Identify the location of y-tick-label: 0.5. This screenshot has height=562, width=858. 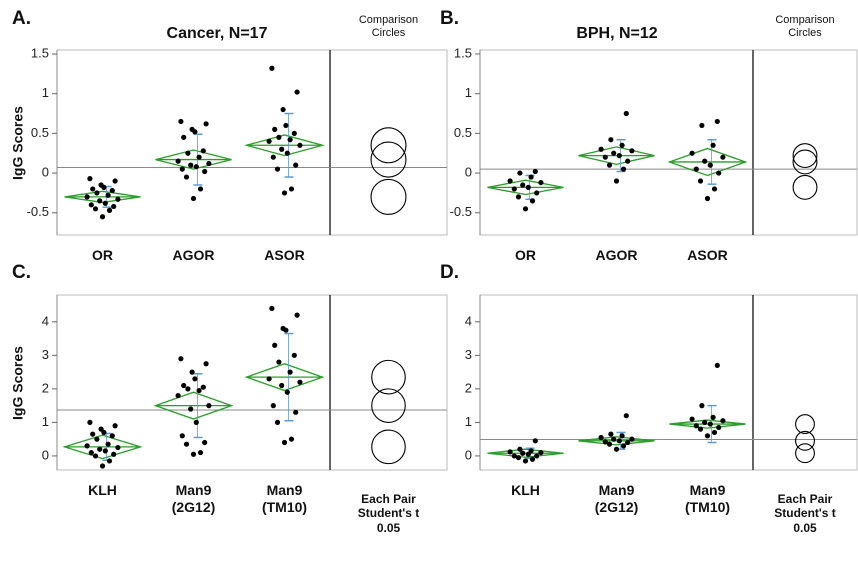
(40, 132).